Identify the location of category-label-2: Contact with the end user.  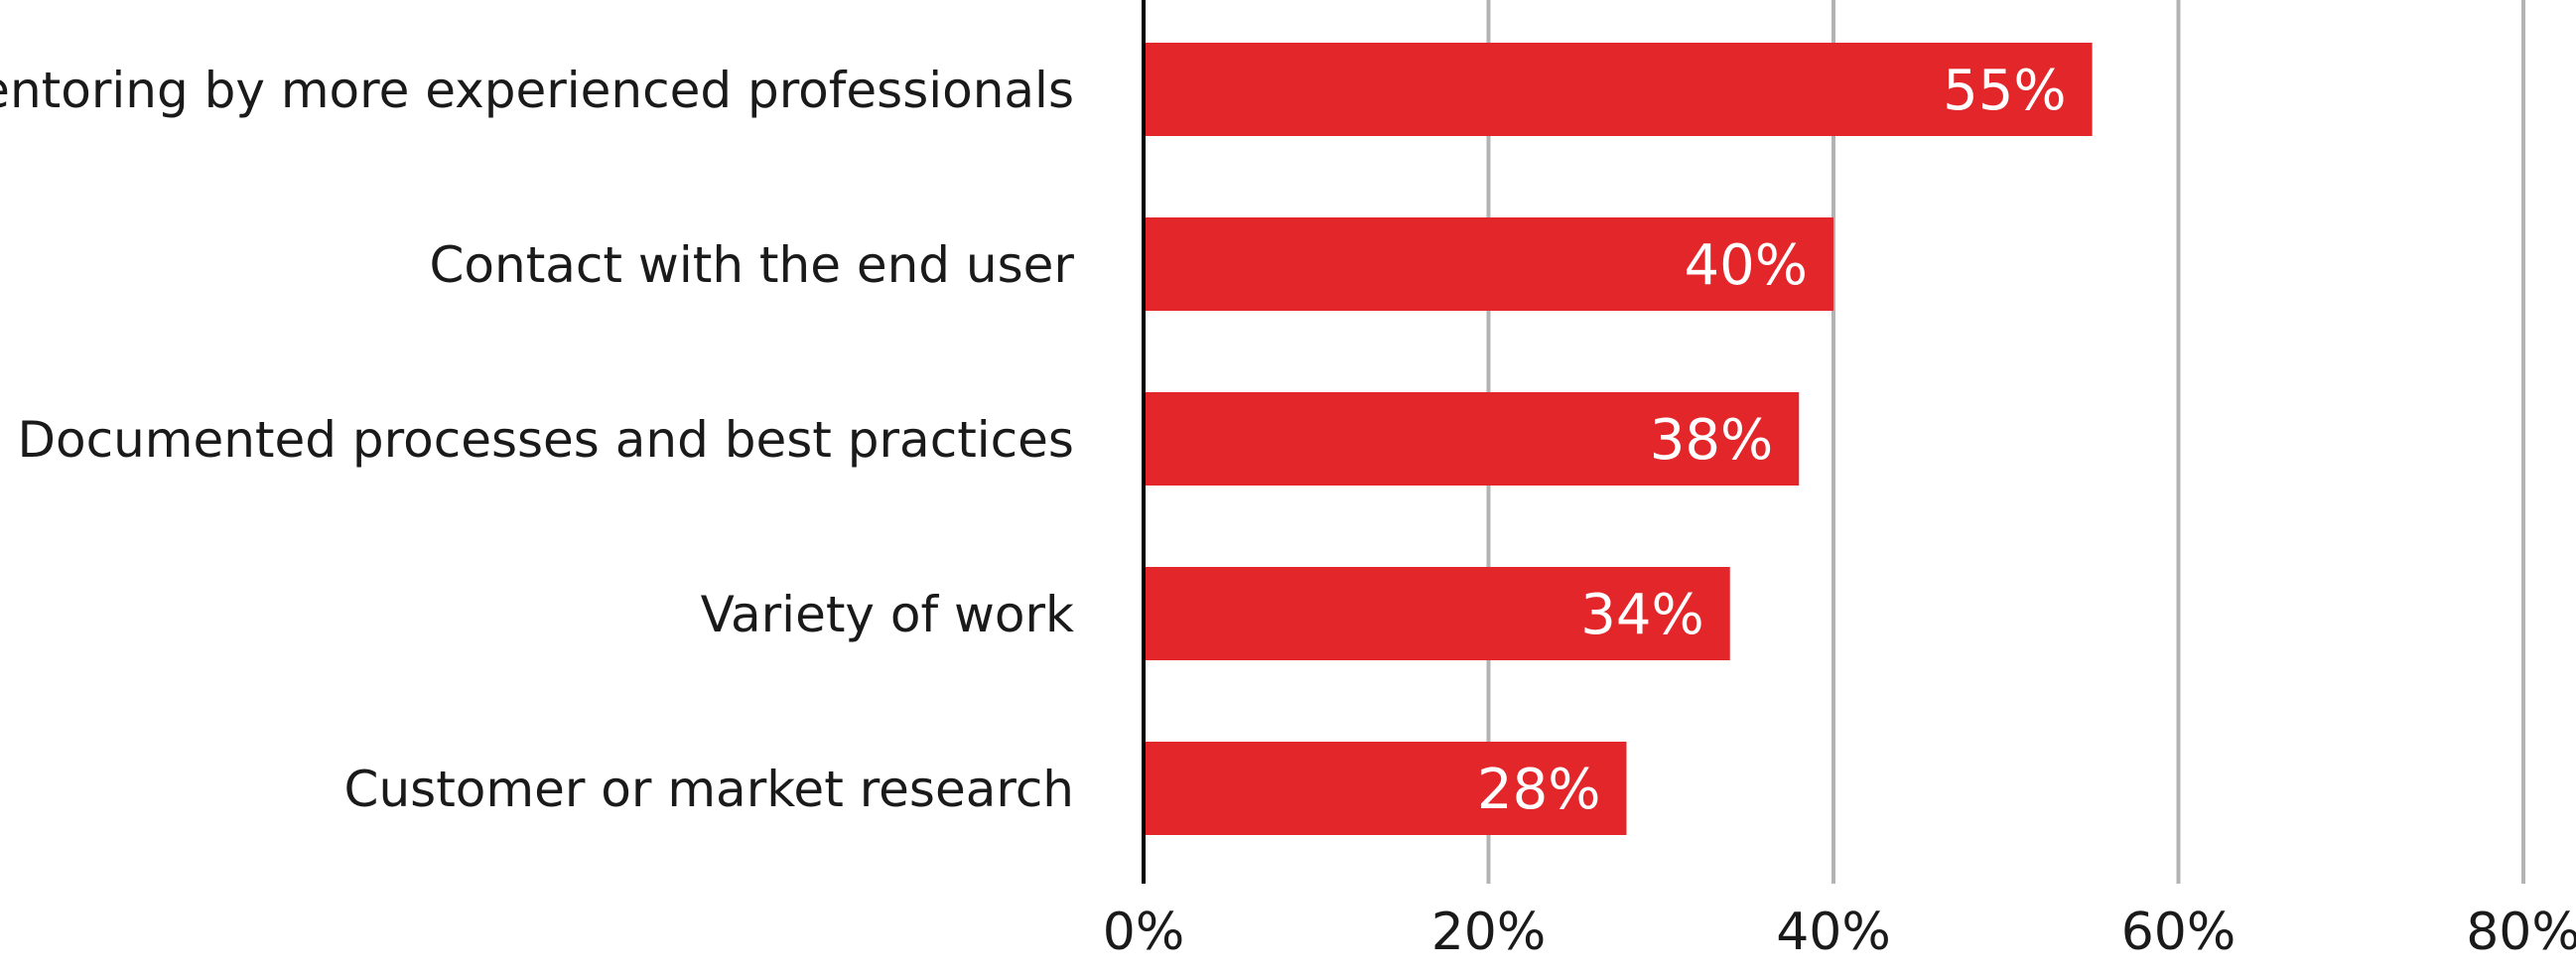
(752, 265).